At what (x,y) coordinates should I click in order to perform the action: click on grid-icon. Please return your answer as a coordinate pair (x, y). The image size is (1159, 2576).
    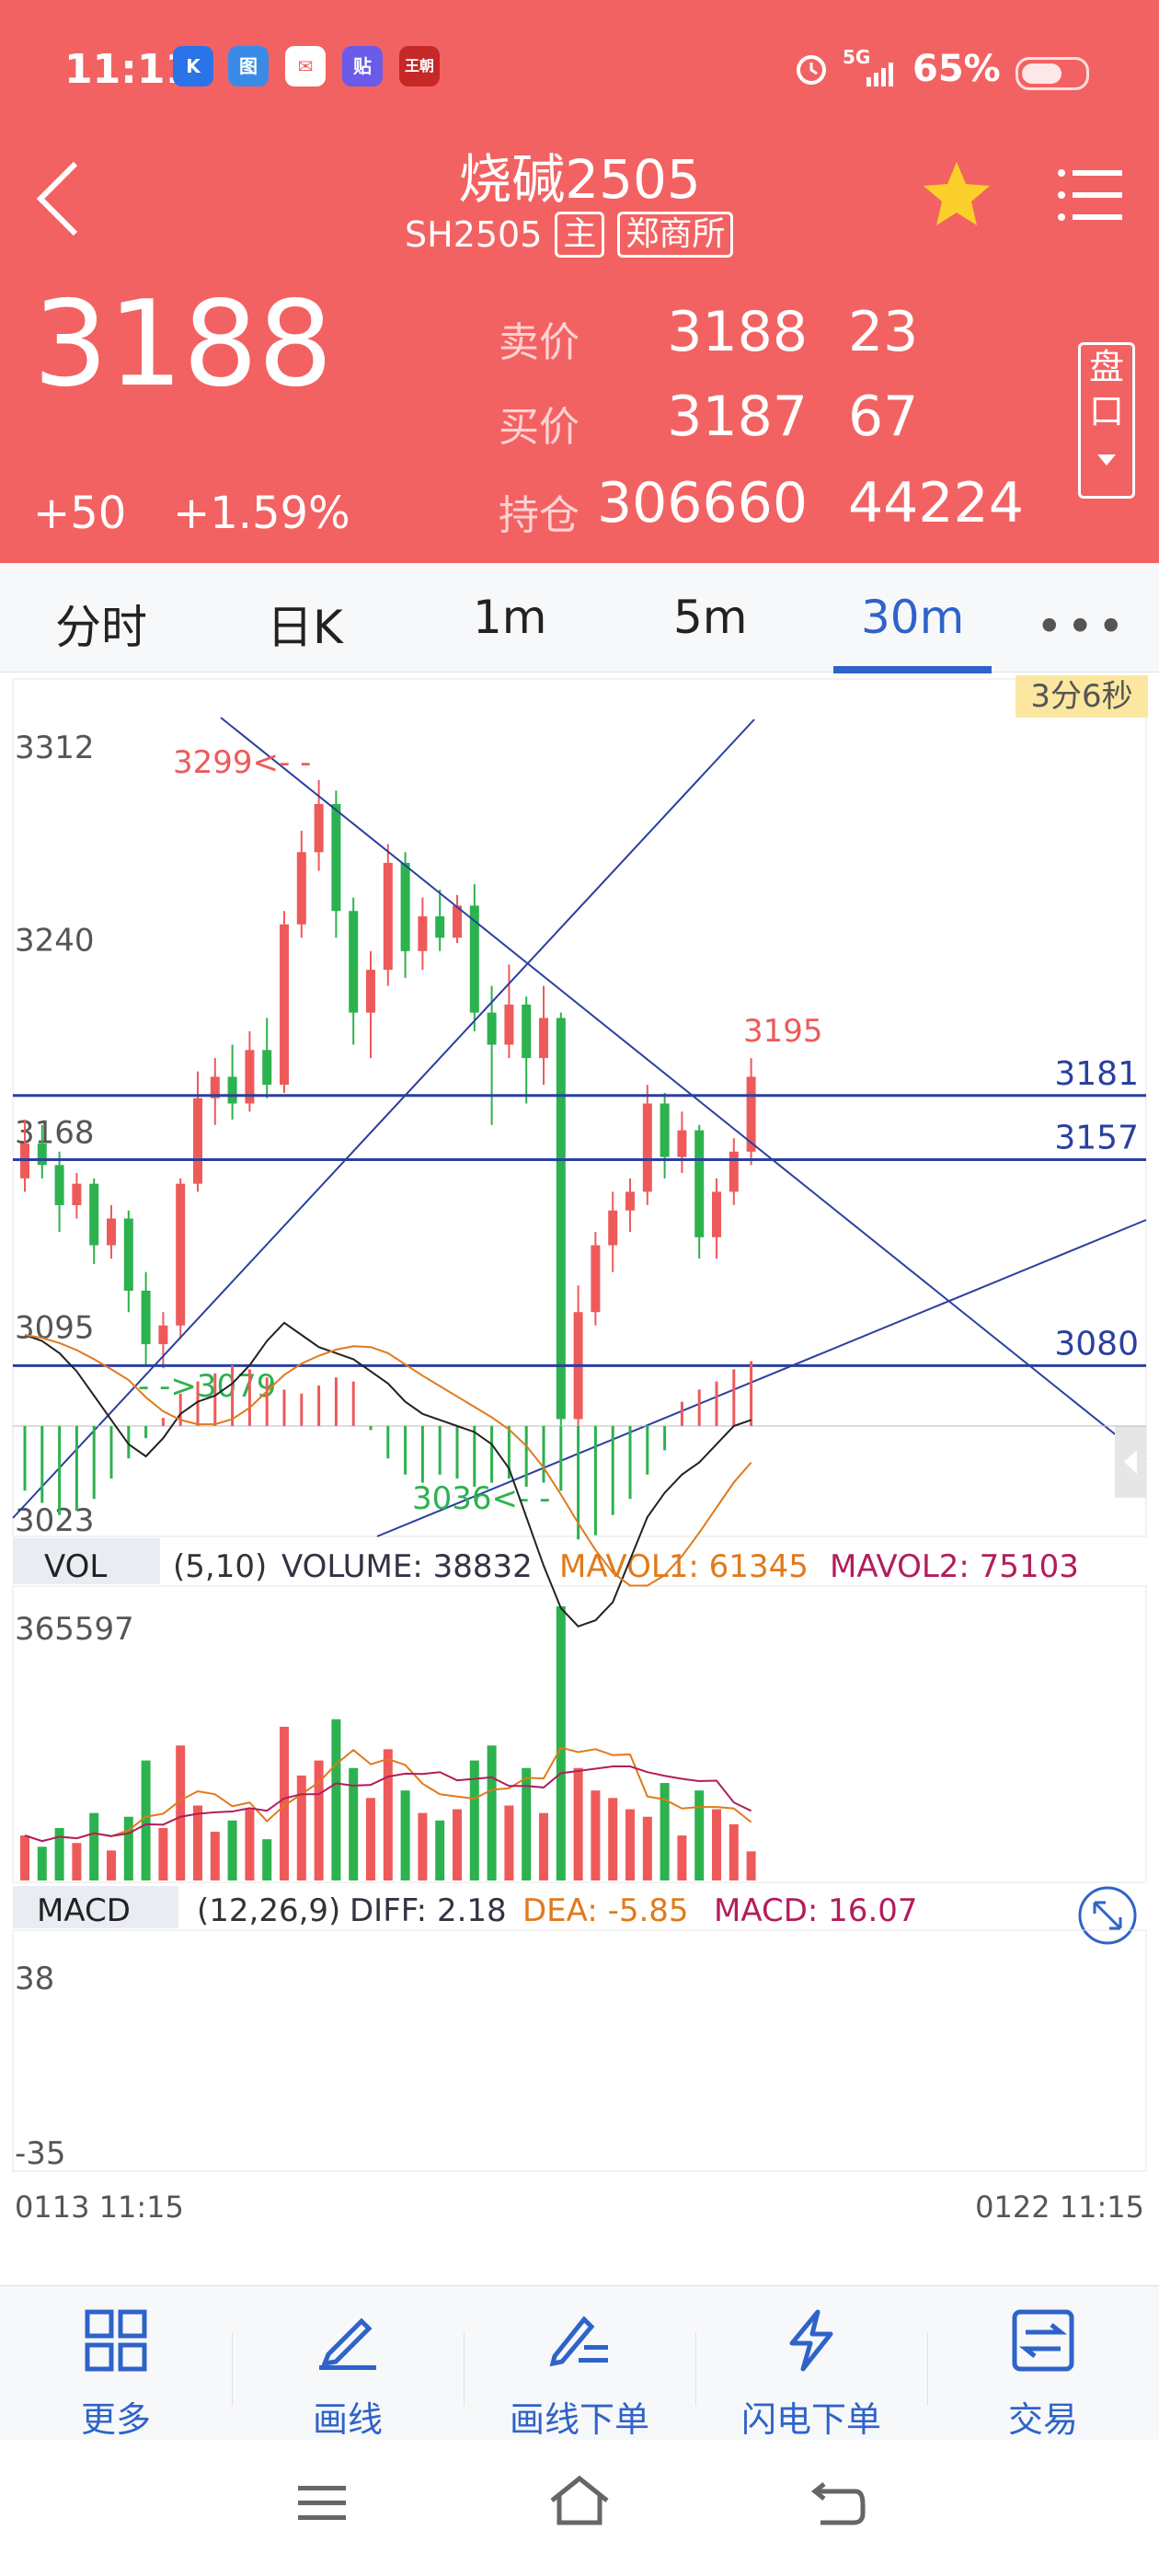
    Looking at the image, I should click on (116, 2340).